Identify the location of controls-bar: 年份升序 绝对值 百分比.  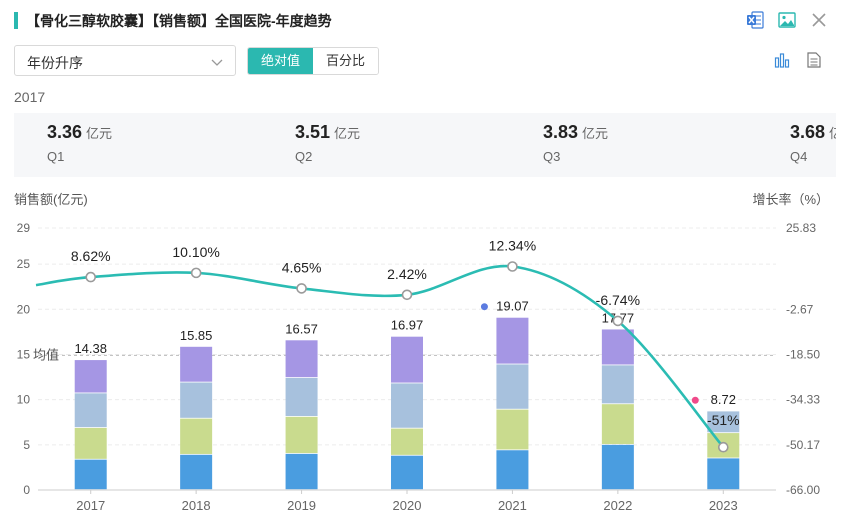
(424, 61).